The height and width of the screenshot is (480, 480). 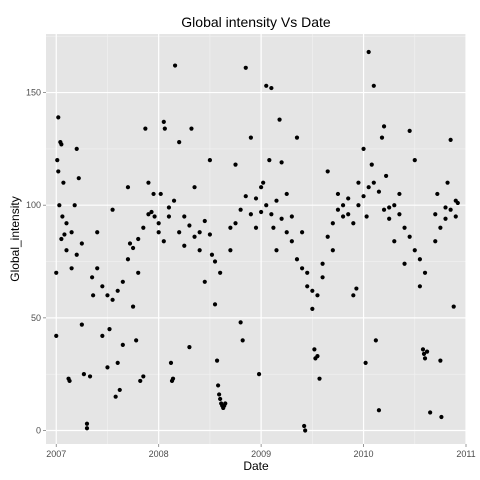 I want to click on y-tick-label: 50, so click(x=36, y=318).